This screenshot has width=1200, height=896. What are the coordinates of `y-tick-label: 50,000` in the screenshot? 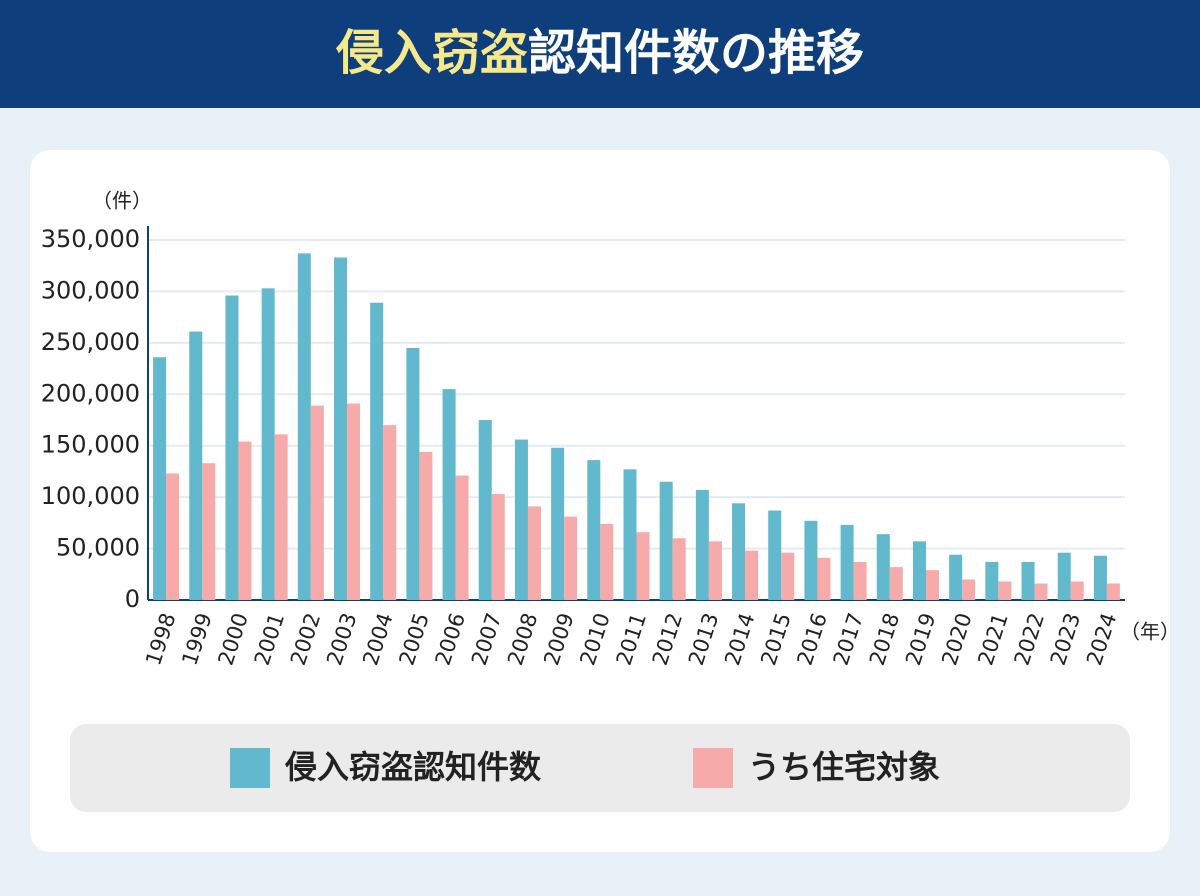 It's located at (98, 548).